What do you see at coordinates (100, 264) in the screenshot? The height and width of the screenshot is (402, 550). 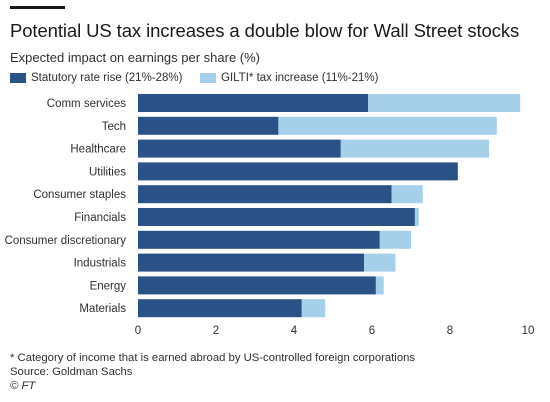 I see `category-label: Industrials` at bounding box center [100, 264].